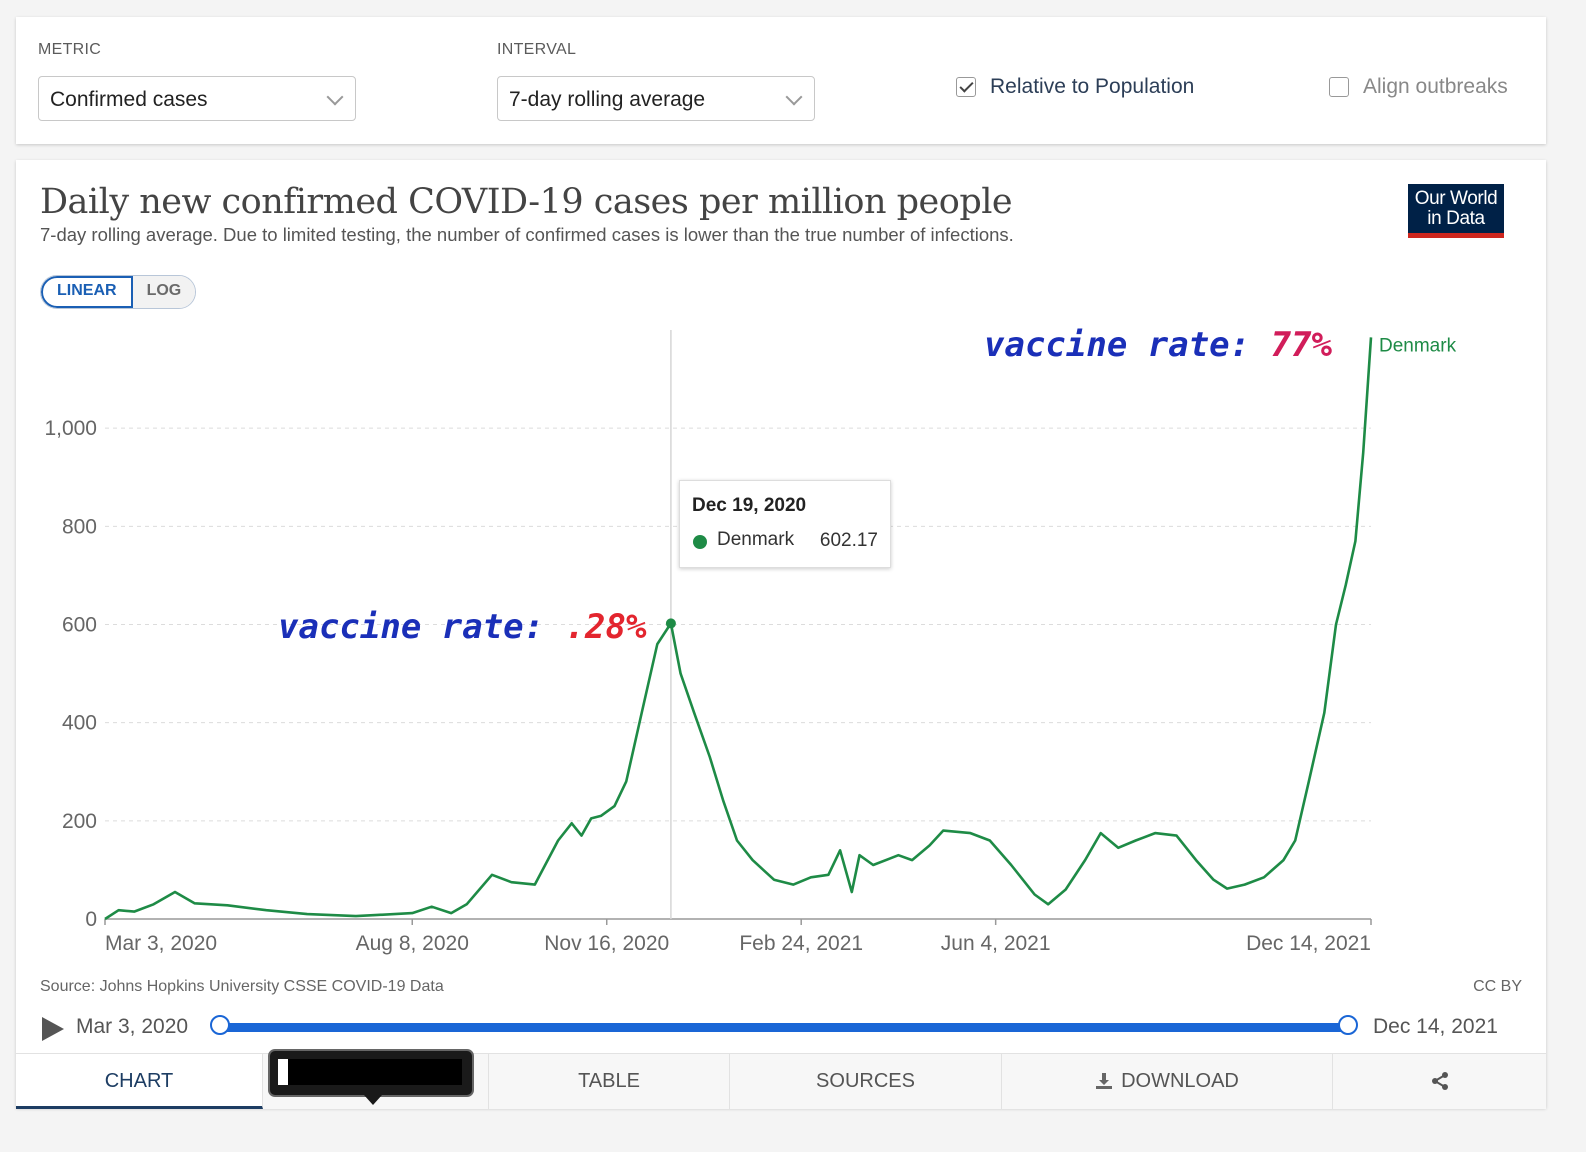 The width and height of the screenshot is (1586, 1152). Describe the element at coordinates (670, 623) in the screenshot. I see `hover-point` at that location.